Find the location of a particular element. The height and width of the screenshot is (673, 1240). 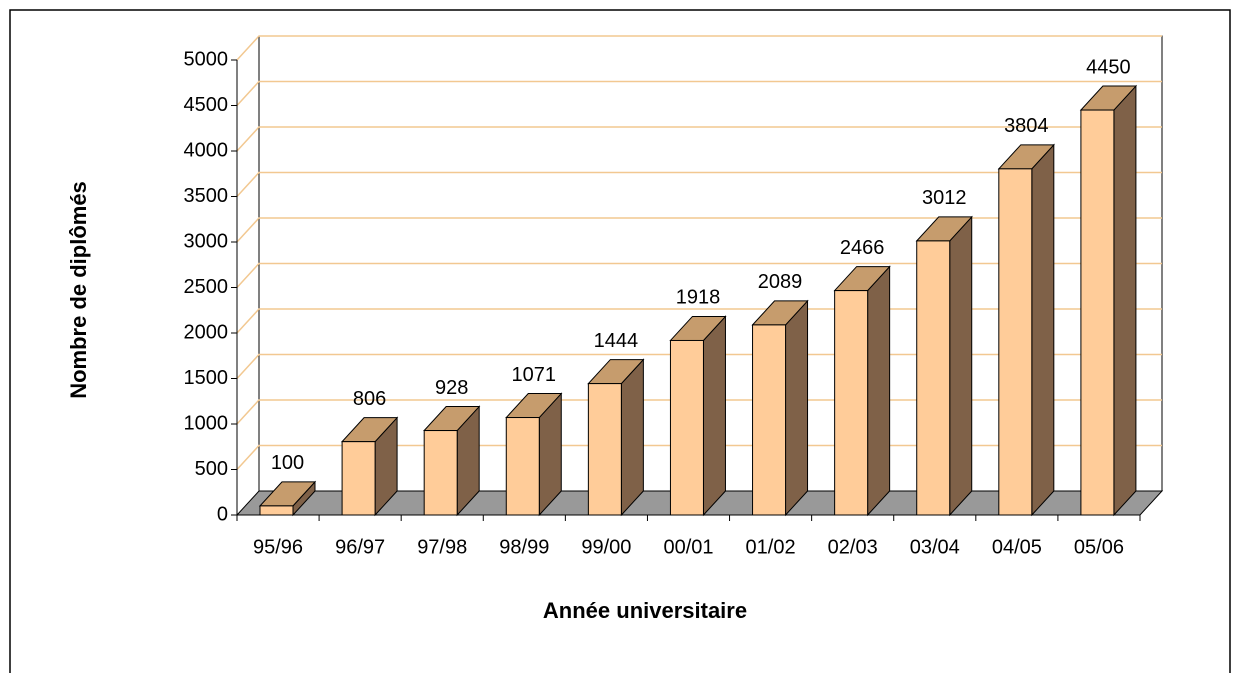

value-label: 4450 is located at coordinates (1108, 67).